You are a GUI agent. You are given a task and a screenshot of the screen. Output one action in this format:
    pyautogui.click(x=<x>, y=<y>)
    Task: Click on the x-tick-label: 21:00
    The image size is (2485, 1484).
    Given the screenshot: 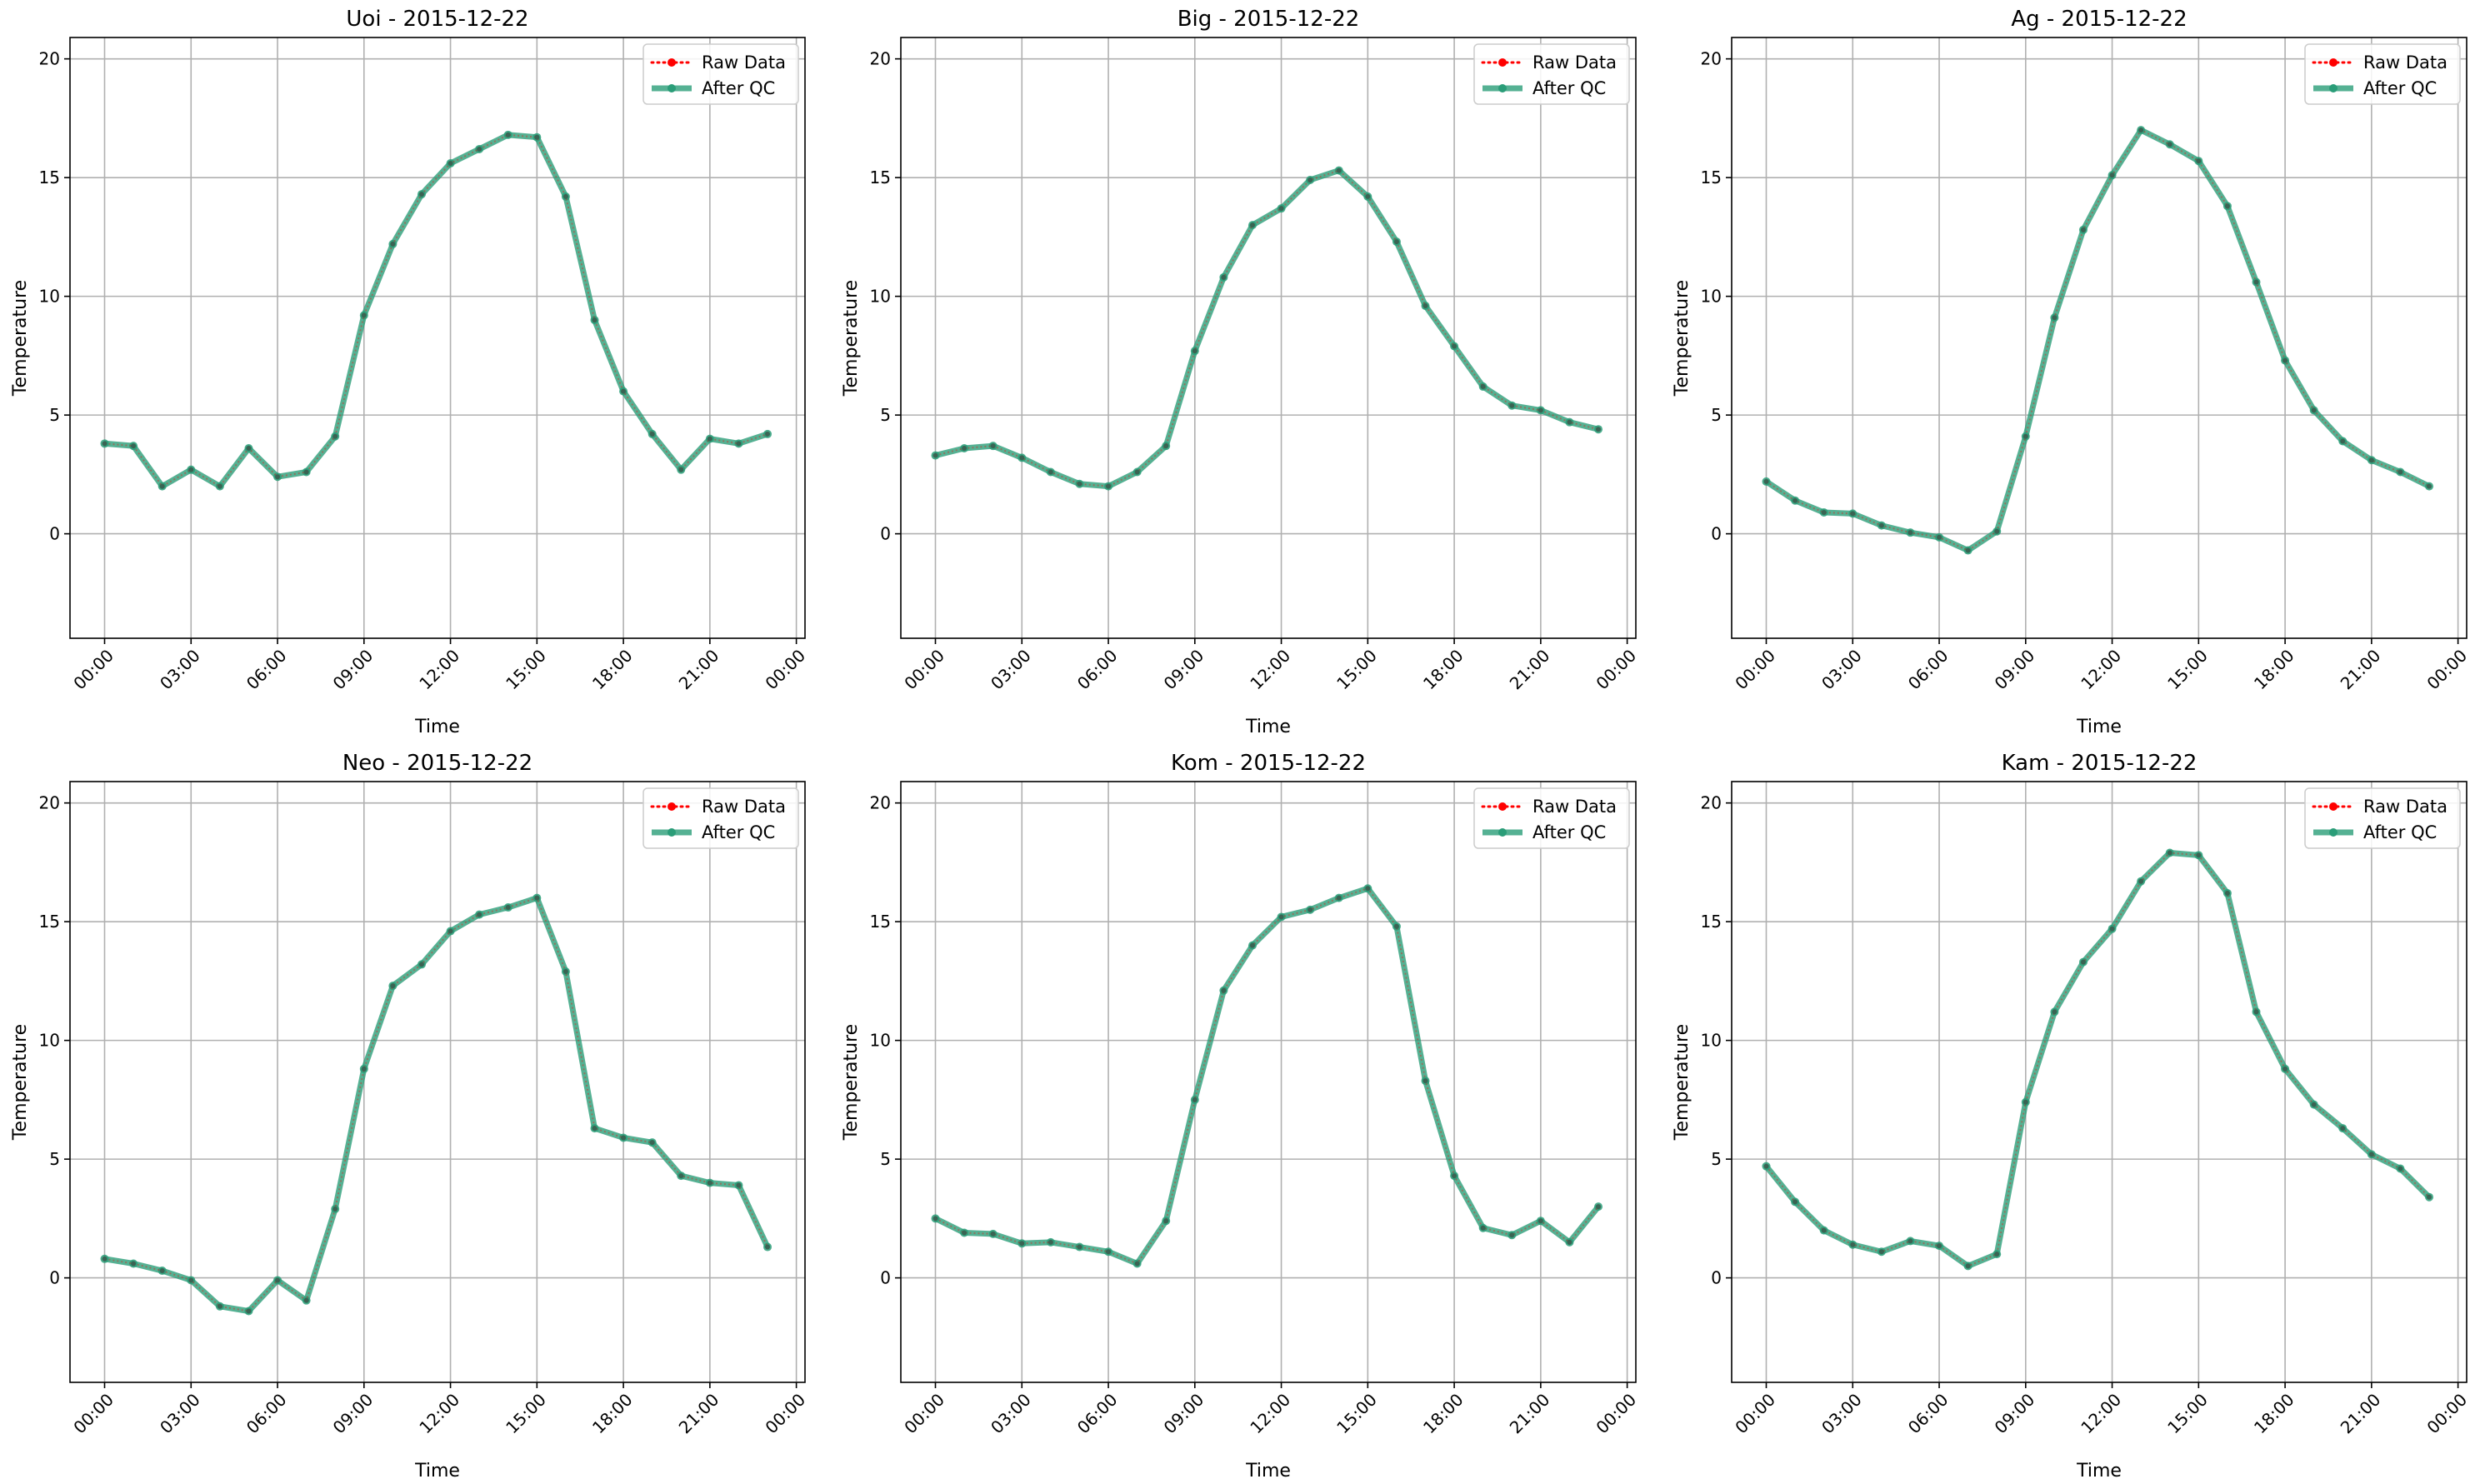 What is the action you would take?
    pyautogui.click(x=699, y=670)
    